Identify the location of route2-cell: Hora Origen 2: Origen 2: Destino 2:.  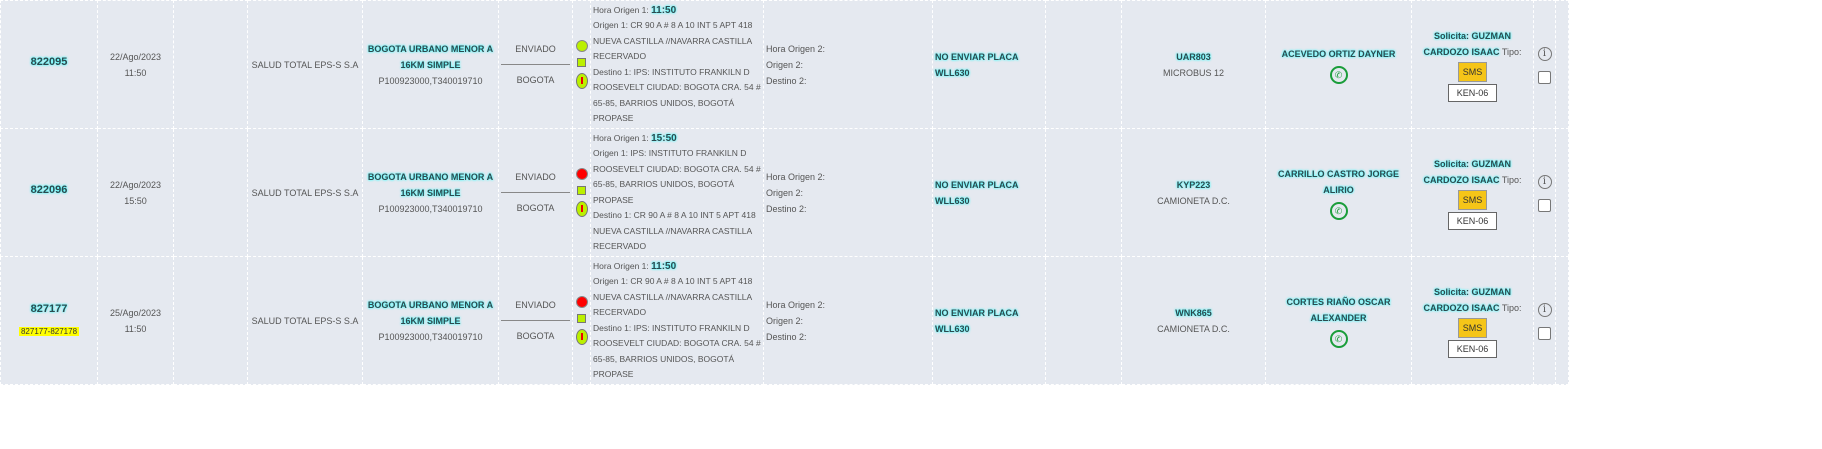
(848, 192).